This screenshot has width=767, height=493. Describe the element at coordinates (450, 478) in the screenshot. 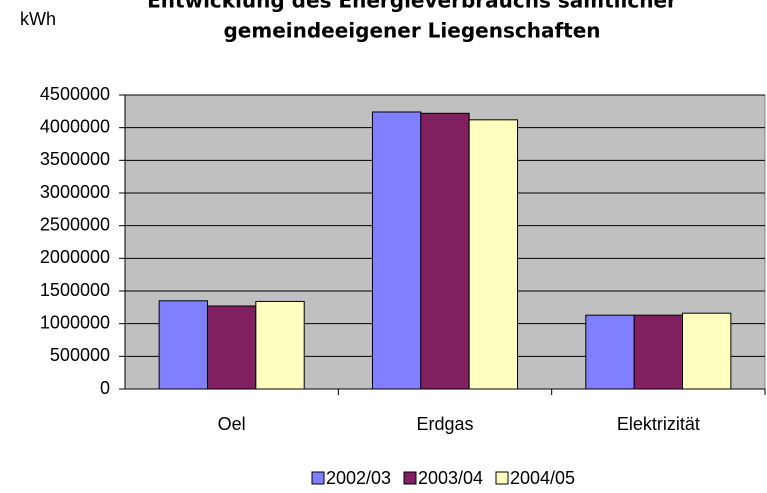

I see `legend-label: 2003/04` at that location.